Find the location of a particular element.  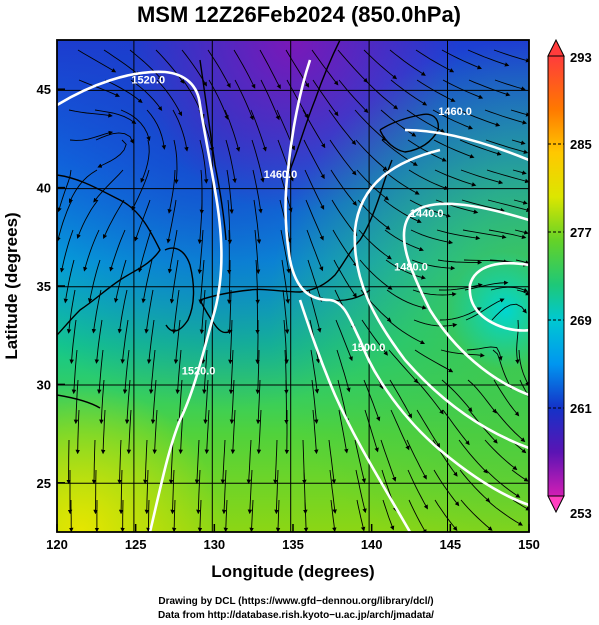

x-axis-label: Longitude (degrees) is located at coordinates (292, 571).